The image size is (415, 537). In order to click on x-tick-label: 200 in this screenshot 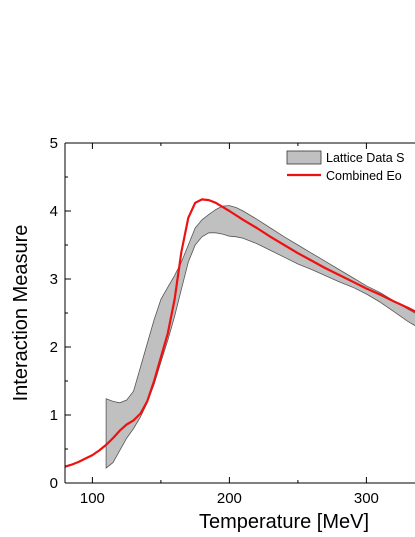, I will do `click(229, 498)`.